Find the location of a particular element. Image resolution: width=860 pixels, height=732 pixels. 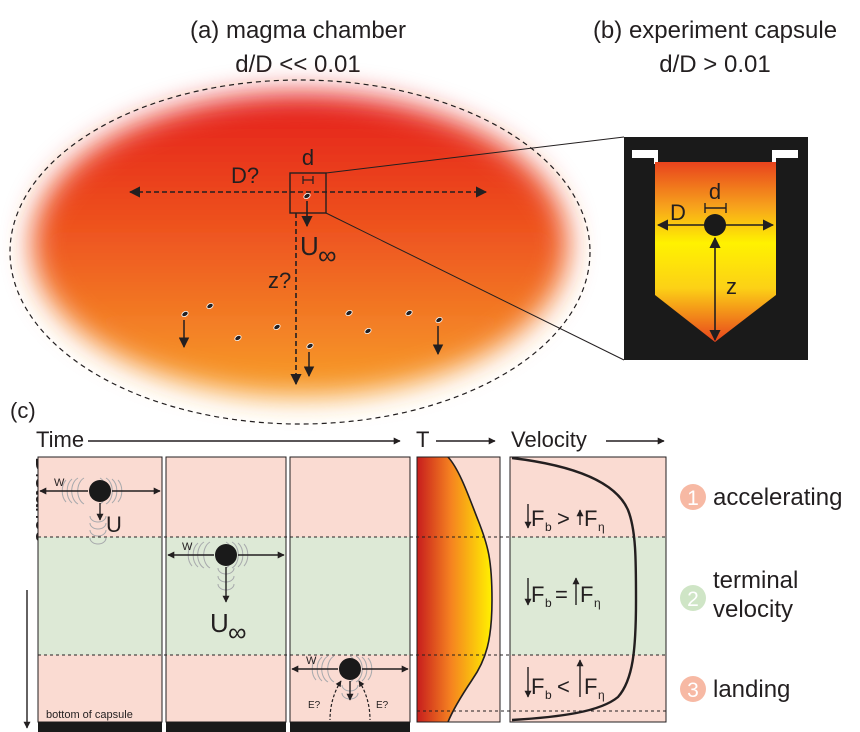

bottom-of-capsule-label: bottom of capsule is located at coordinates (89, 715).